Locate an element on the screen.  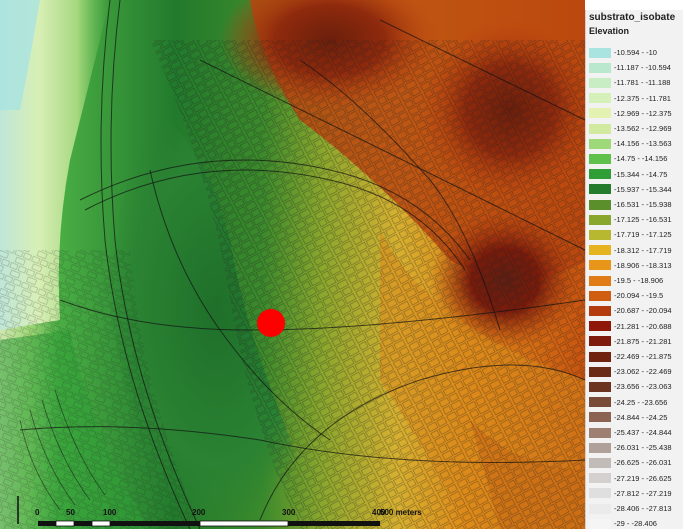
legend-label: -11.781 - -11.188 is located at coordinates (642, 83).